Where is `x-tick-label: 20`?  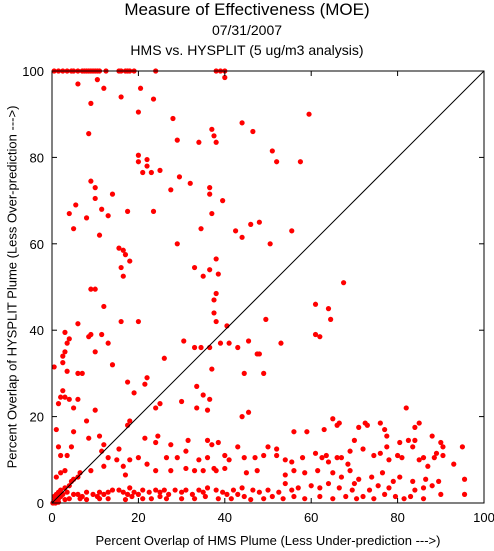 x-tick-label: 20 is located at coordinates (138, 517).